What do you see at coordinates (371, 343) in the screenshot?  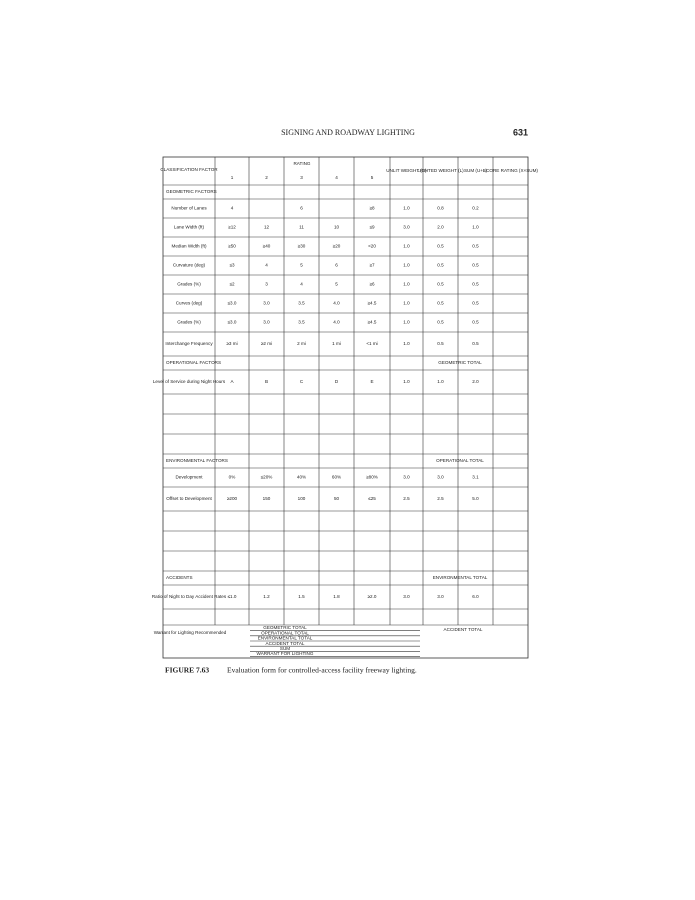 I see `rating-cell: <1 mi` at bounding box center [371, 343].